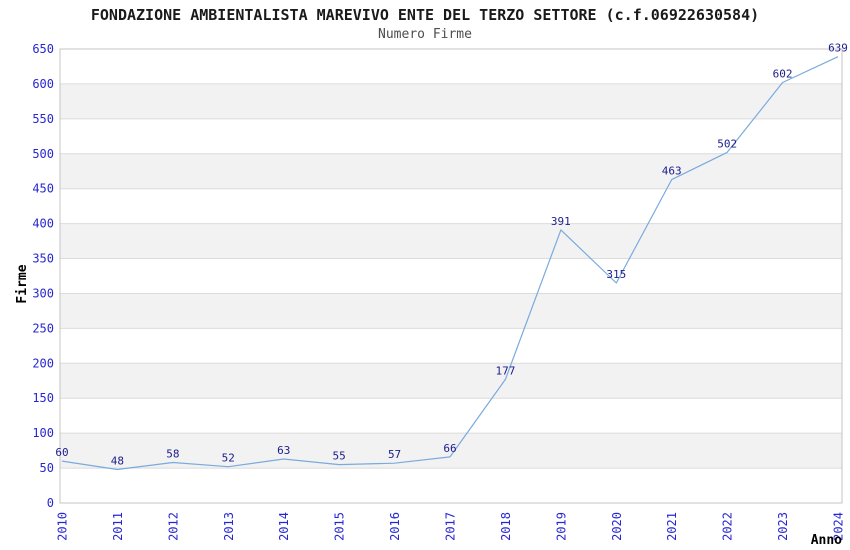 This screenshot has height=550, width=850. Describe the element at coordinates (838, 48) in the screenshot. I see `point-label: 639` at that location.